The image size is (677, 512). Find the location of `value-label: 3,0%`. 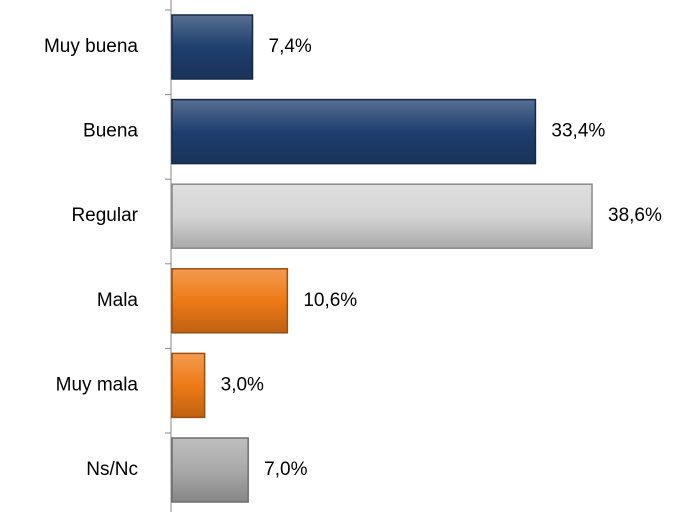

value-label: 3,0% is located at coordinates (242, 384).